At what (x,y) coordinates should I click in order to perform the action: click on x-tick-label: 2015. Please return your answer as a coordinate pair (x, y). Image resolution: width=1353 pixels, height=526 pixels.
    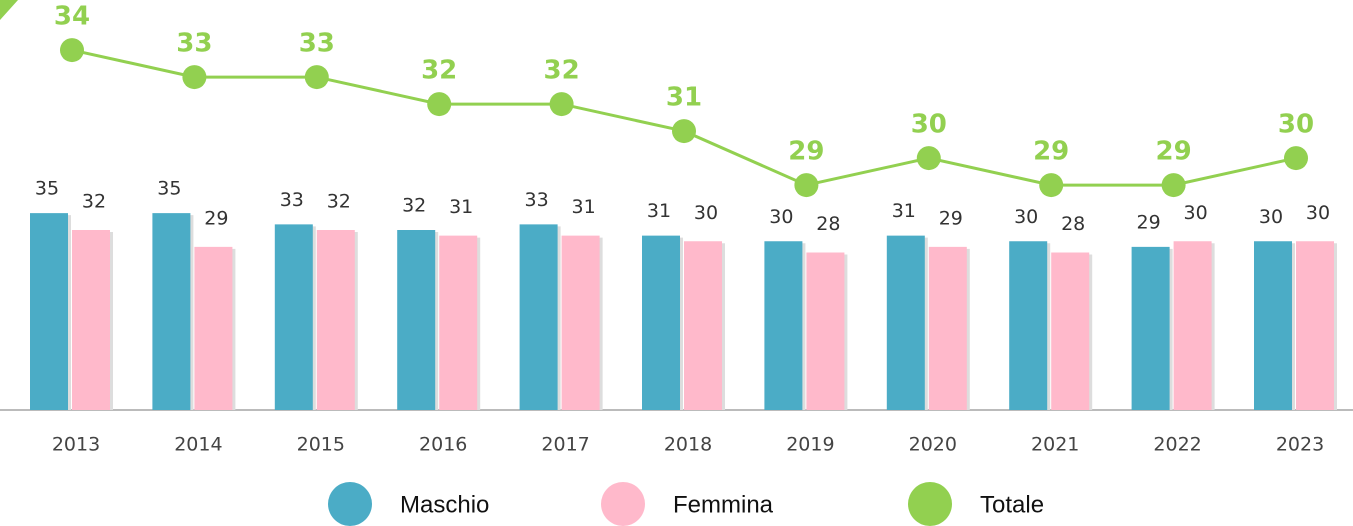
    Looking at the image, I should click on (321, 445).